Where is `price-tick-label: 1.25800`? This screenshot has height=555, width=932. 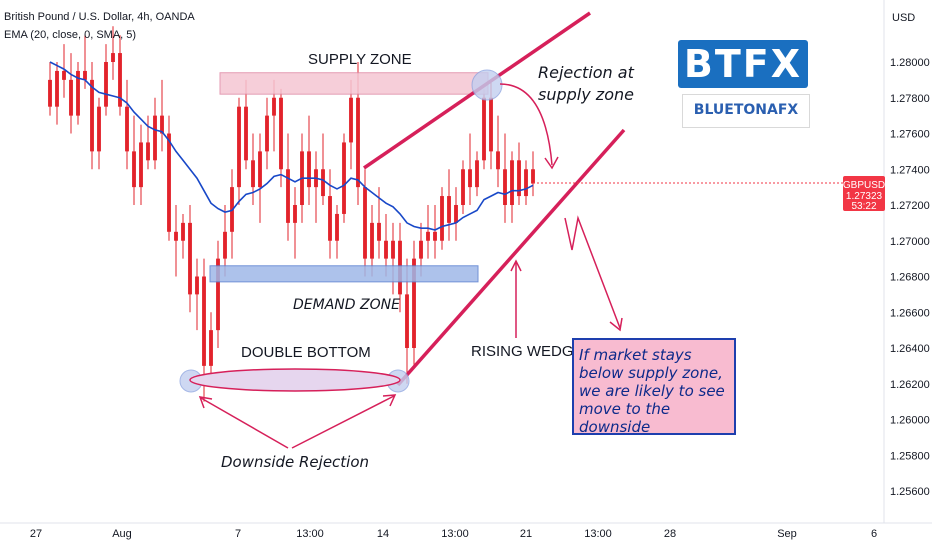
price-tick-label: 1.25800 is located at coordinates (910, 456).